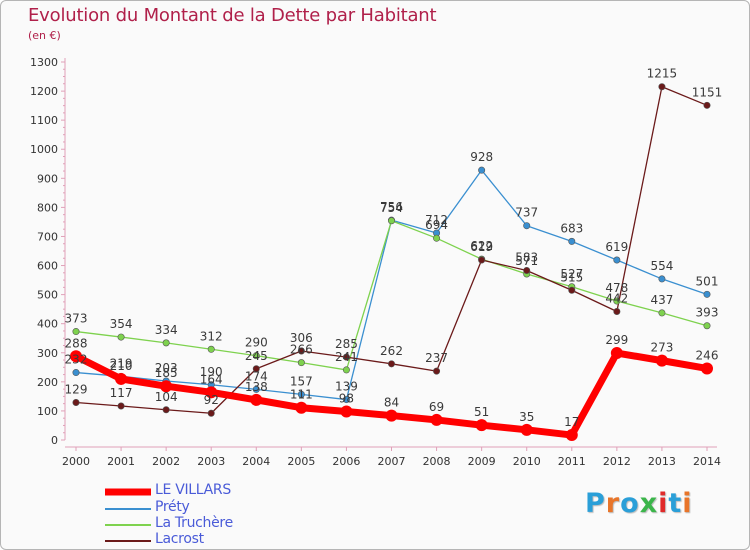  Describe the element at coordinates (44, 35) in the screenshot. I see `chart-unit-label: (en €)` at that location.